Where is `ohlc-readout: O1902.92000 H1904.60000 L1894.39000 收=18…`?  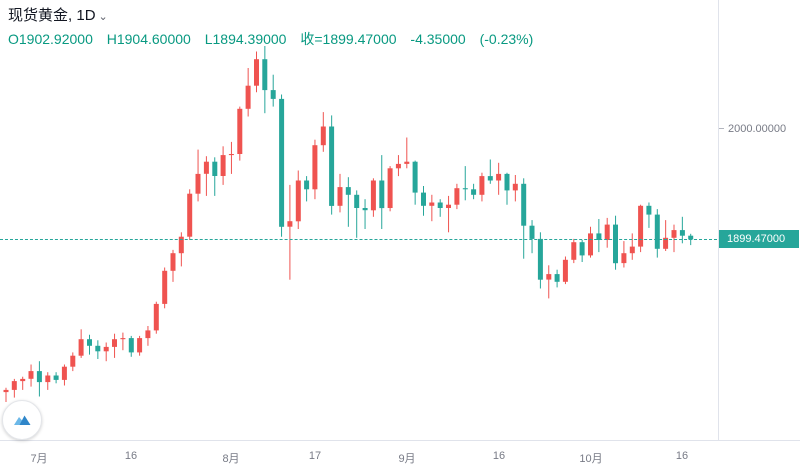
ohlc-readout: O1902.92000 H1904.60000 L1894.39000 收=18… is located at coordinates (275, 39).